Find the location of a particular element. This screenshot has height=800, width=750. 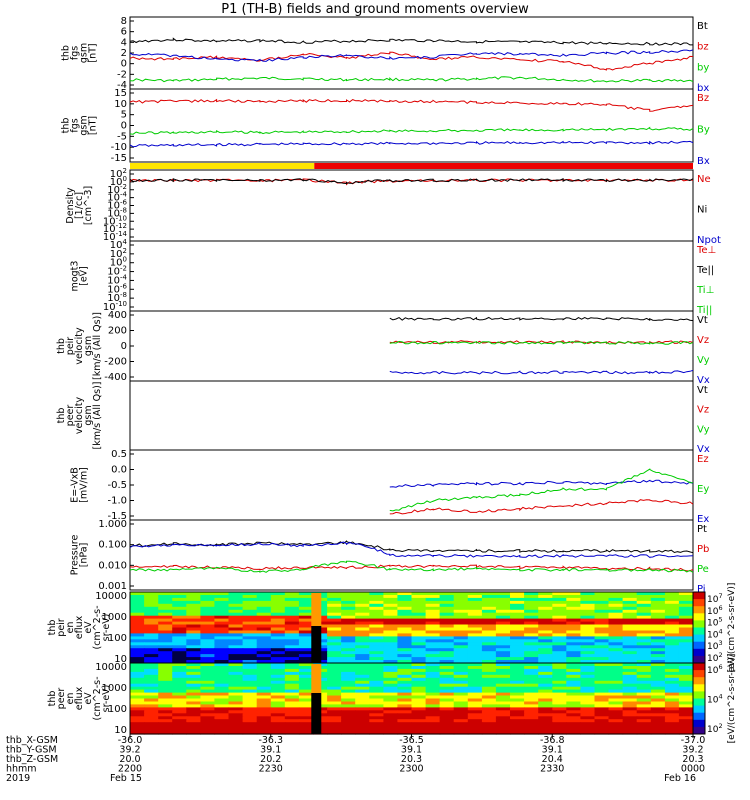

xaxis-value-3-2: 20.4 is located at coordinates (552, 759).